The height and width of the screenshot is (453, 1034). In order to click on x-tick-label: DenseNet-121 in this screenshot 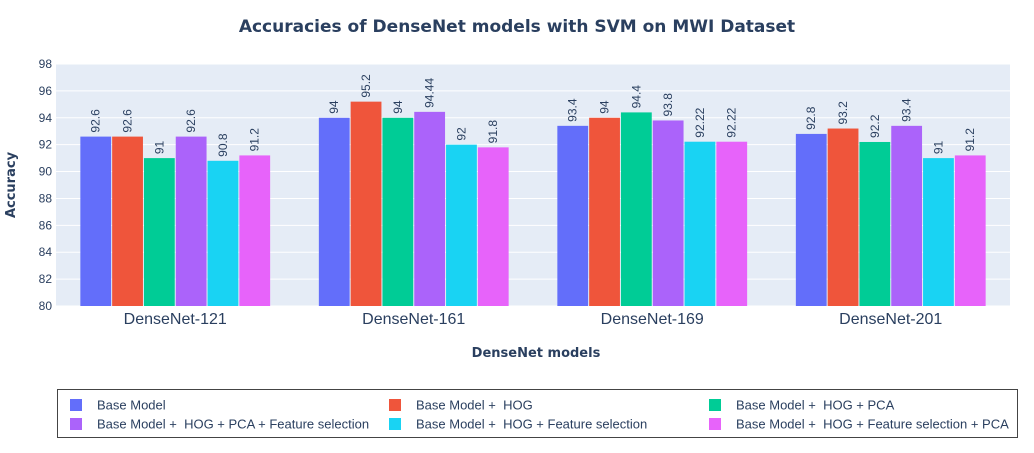, I will do `click(175, 319)`.